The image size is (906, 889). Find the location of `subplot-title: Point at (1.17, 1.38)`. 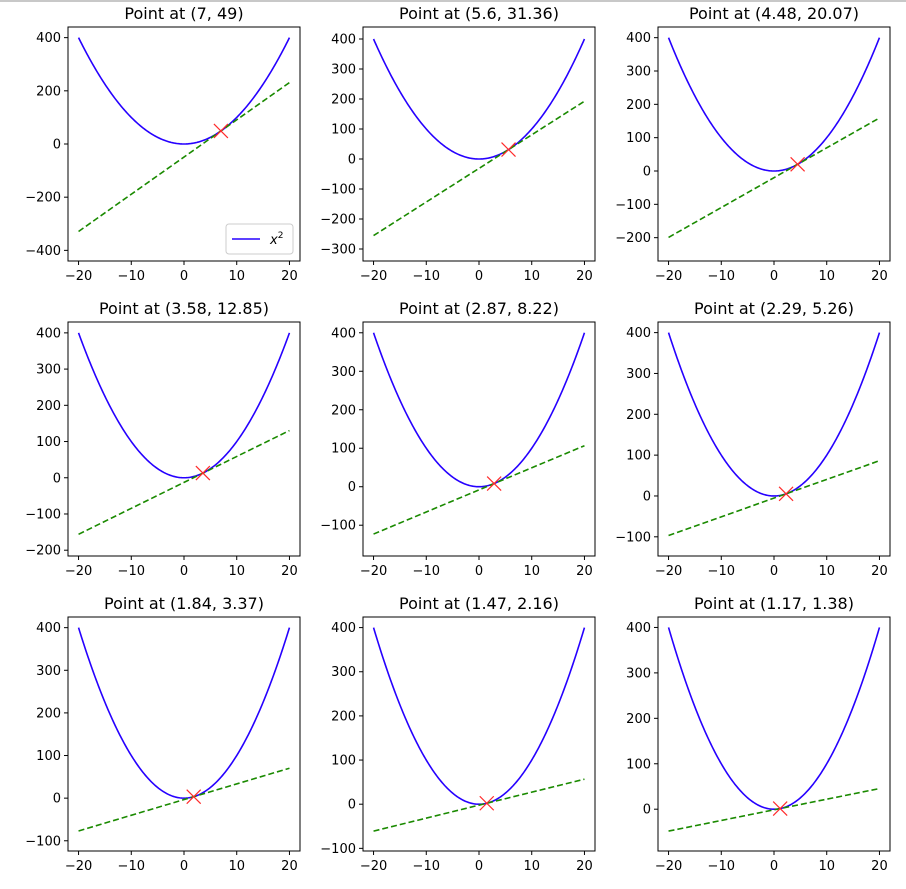

subplot-title: Point at (1.17, 1.38) is located at coordinates (774, 603).